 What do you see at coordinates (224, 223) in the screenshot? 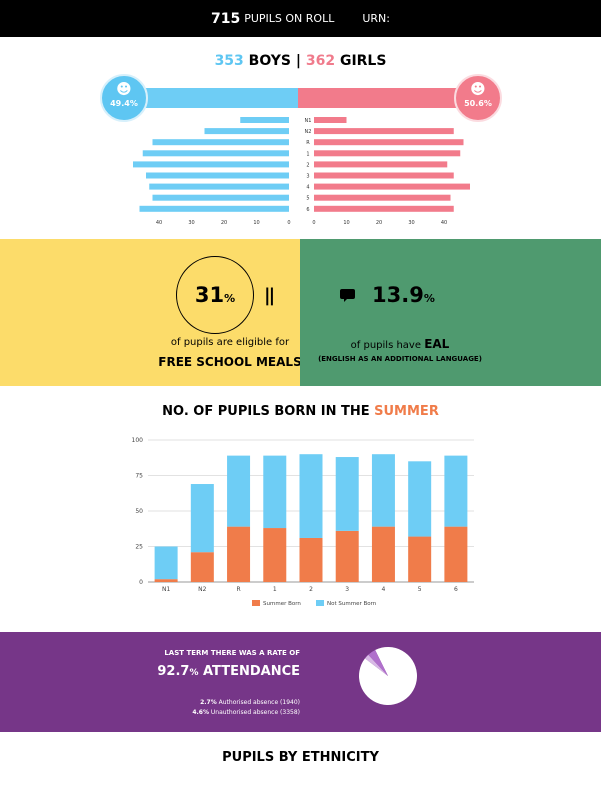
I see `pyramid-tick-left: 20` at bounding box center [224, 223].